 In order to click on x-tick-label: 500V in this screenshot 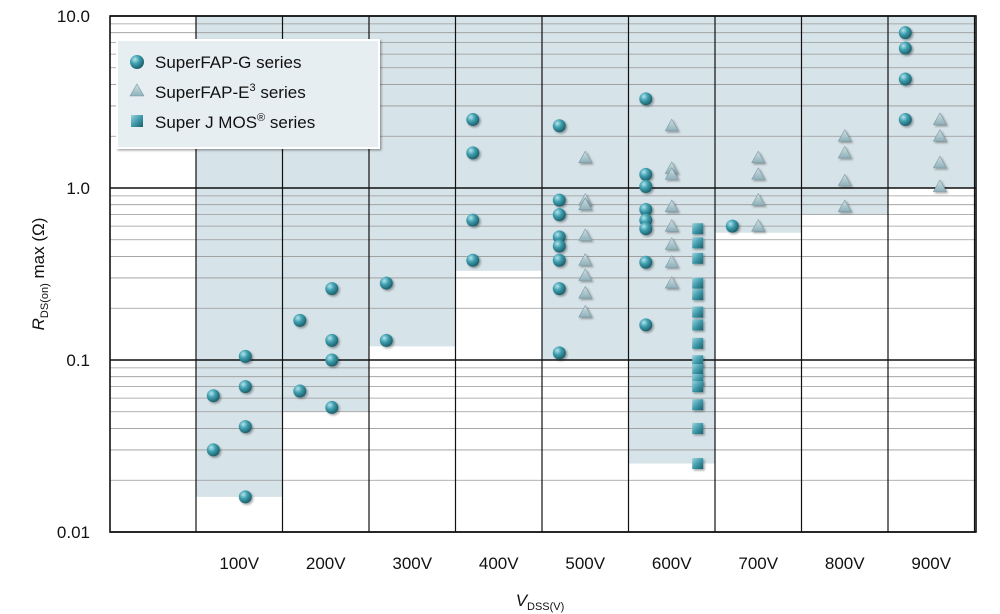, I will do `click(585, 563)`.